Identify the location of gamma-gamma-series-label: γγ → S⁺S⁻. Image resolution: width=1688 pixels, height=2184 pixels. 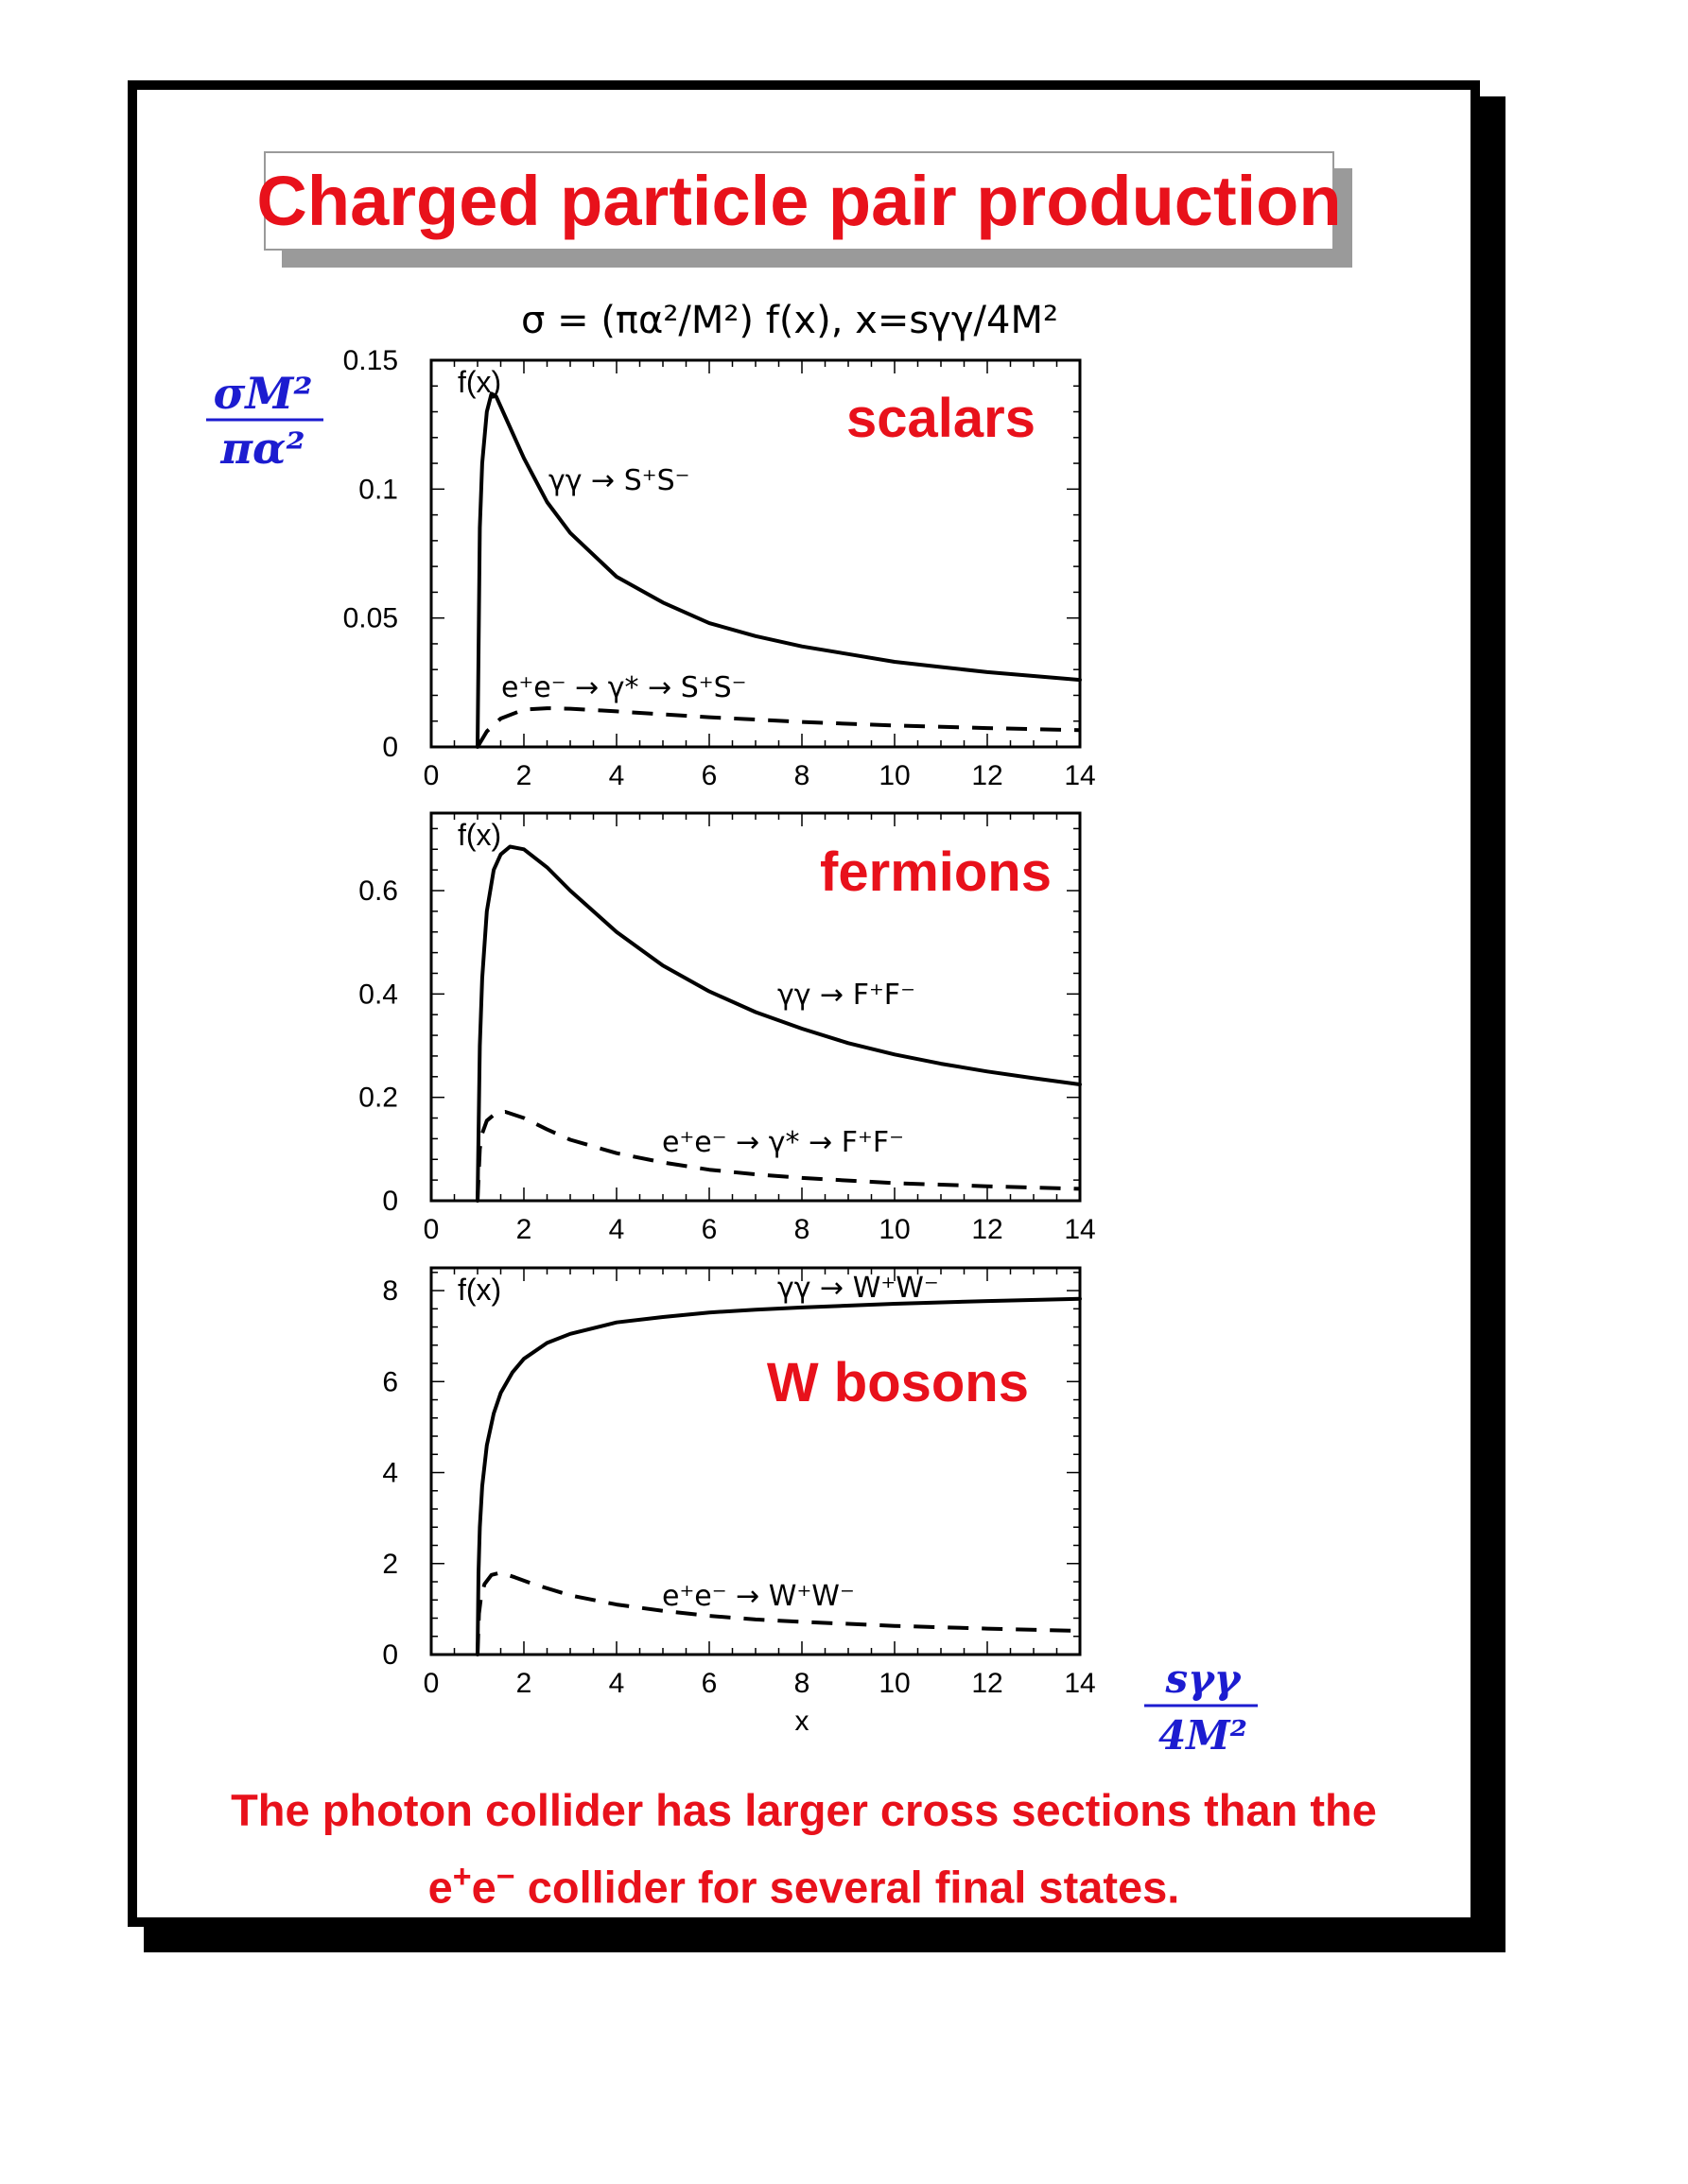
(618, 480).